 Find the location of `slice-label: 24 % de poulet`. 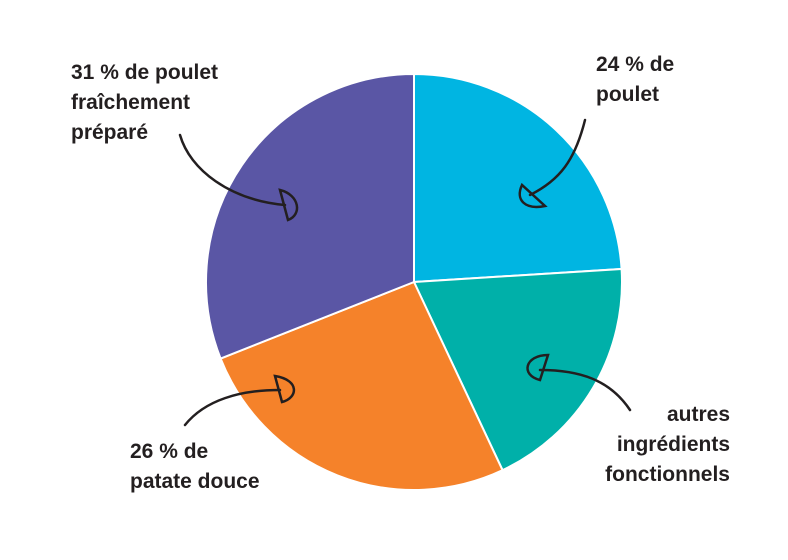

slice-label: 24 % de poulet is located at coordinates (635, 79).